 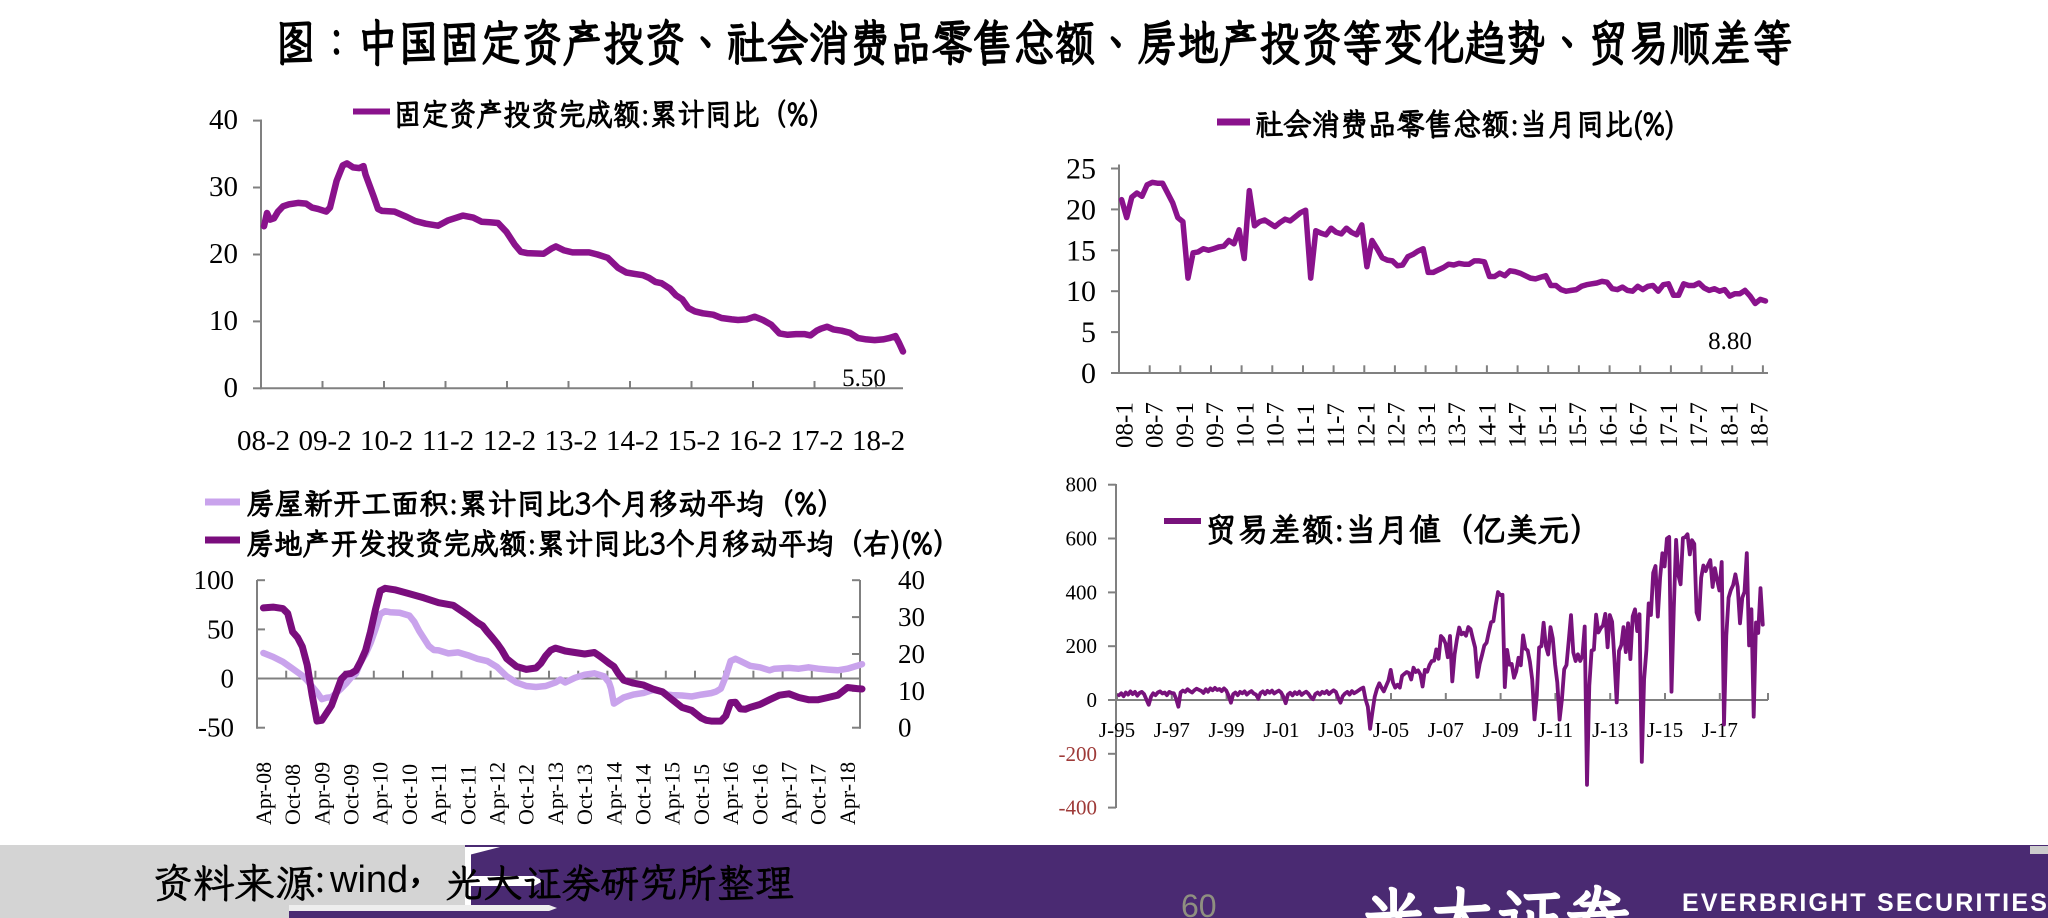 What do you see at coordinates (497, 793) in the screenshot?
I see `svg-text: Apr-12` at bounding box center [497, 793].